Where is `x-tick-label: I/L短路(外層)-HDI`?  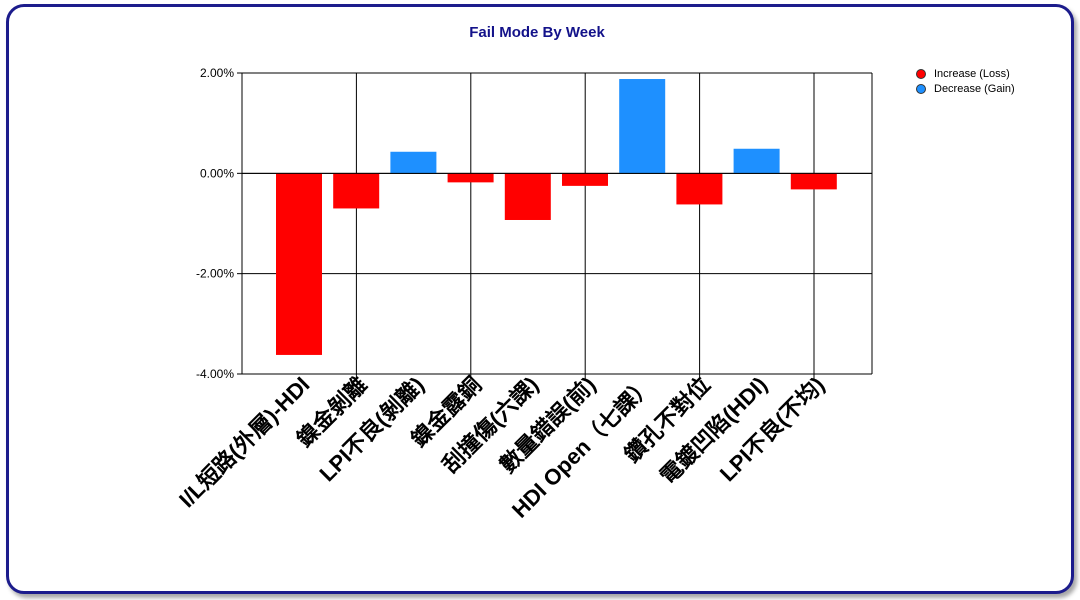
x-tick-label: I/L短路(外層)-HDI is located at coordinates (244, 442).